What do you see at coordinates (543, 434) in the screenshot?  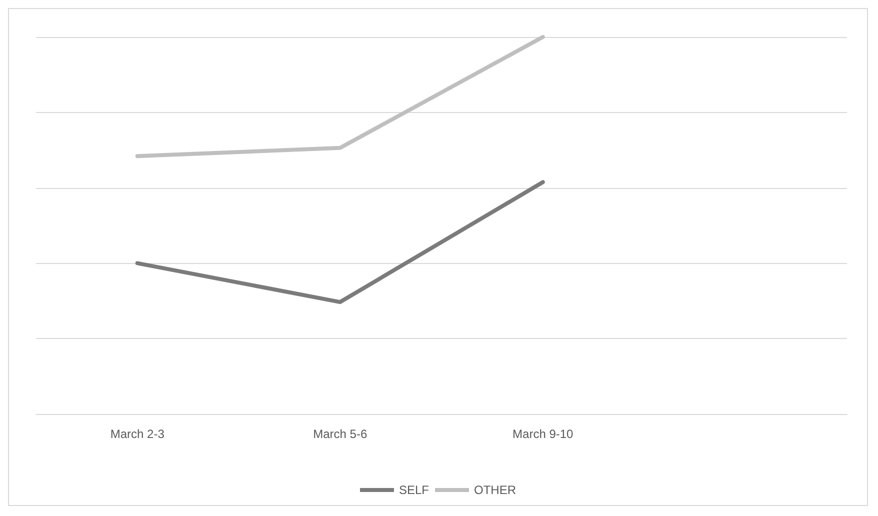 I see `x-tick-label: March 9-10` at bounding box center [543, 434].